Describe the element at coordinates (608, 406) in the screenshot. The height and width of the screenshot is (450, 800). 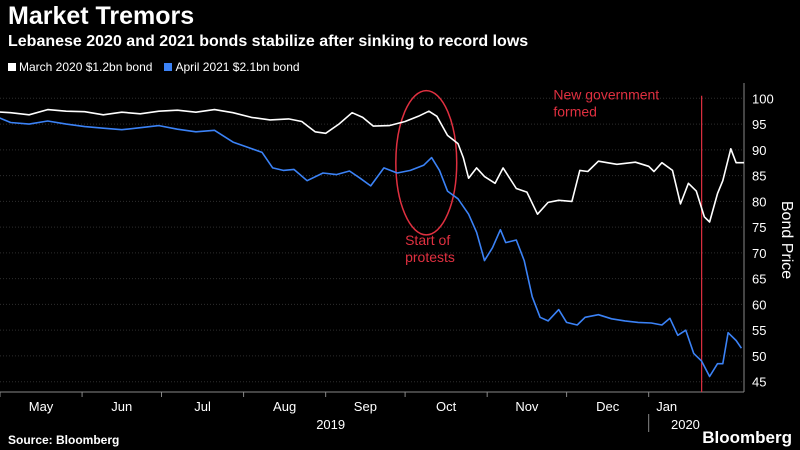
I see `x-tick-label-dec: Dec` at that location.